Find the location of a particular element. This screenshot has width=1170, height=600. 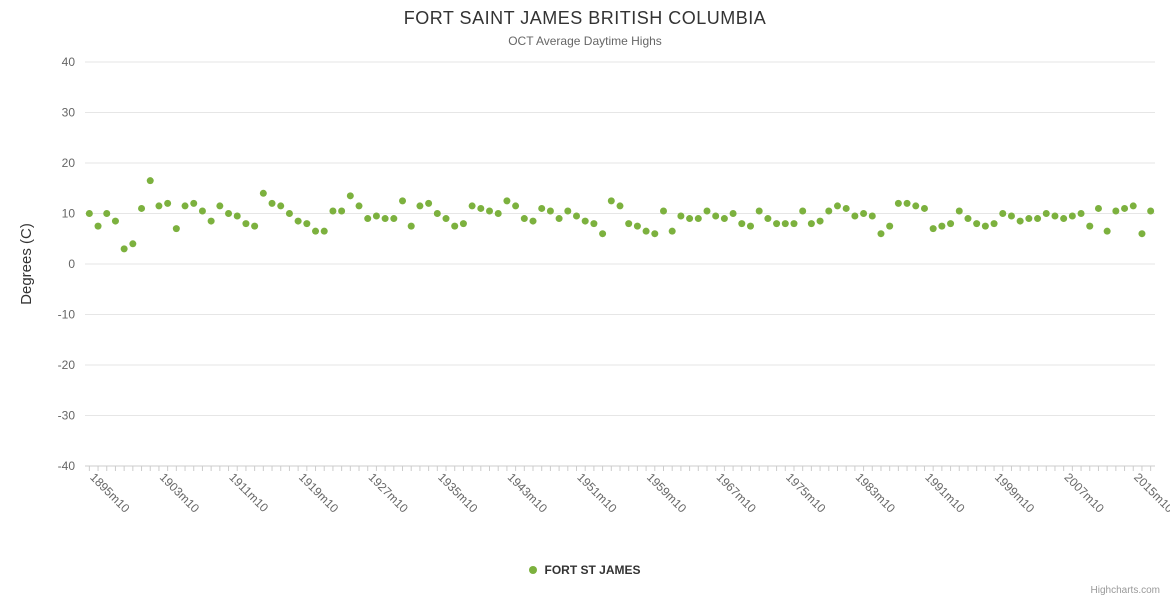

credits-link: Highcharts.com is located at coordinates (1125, 590).